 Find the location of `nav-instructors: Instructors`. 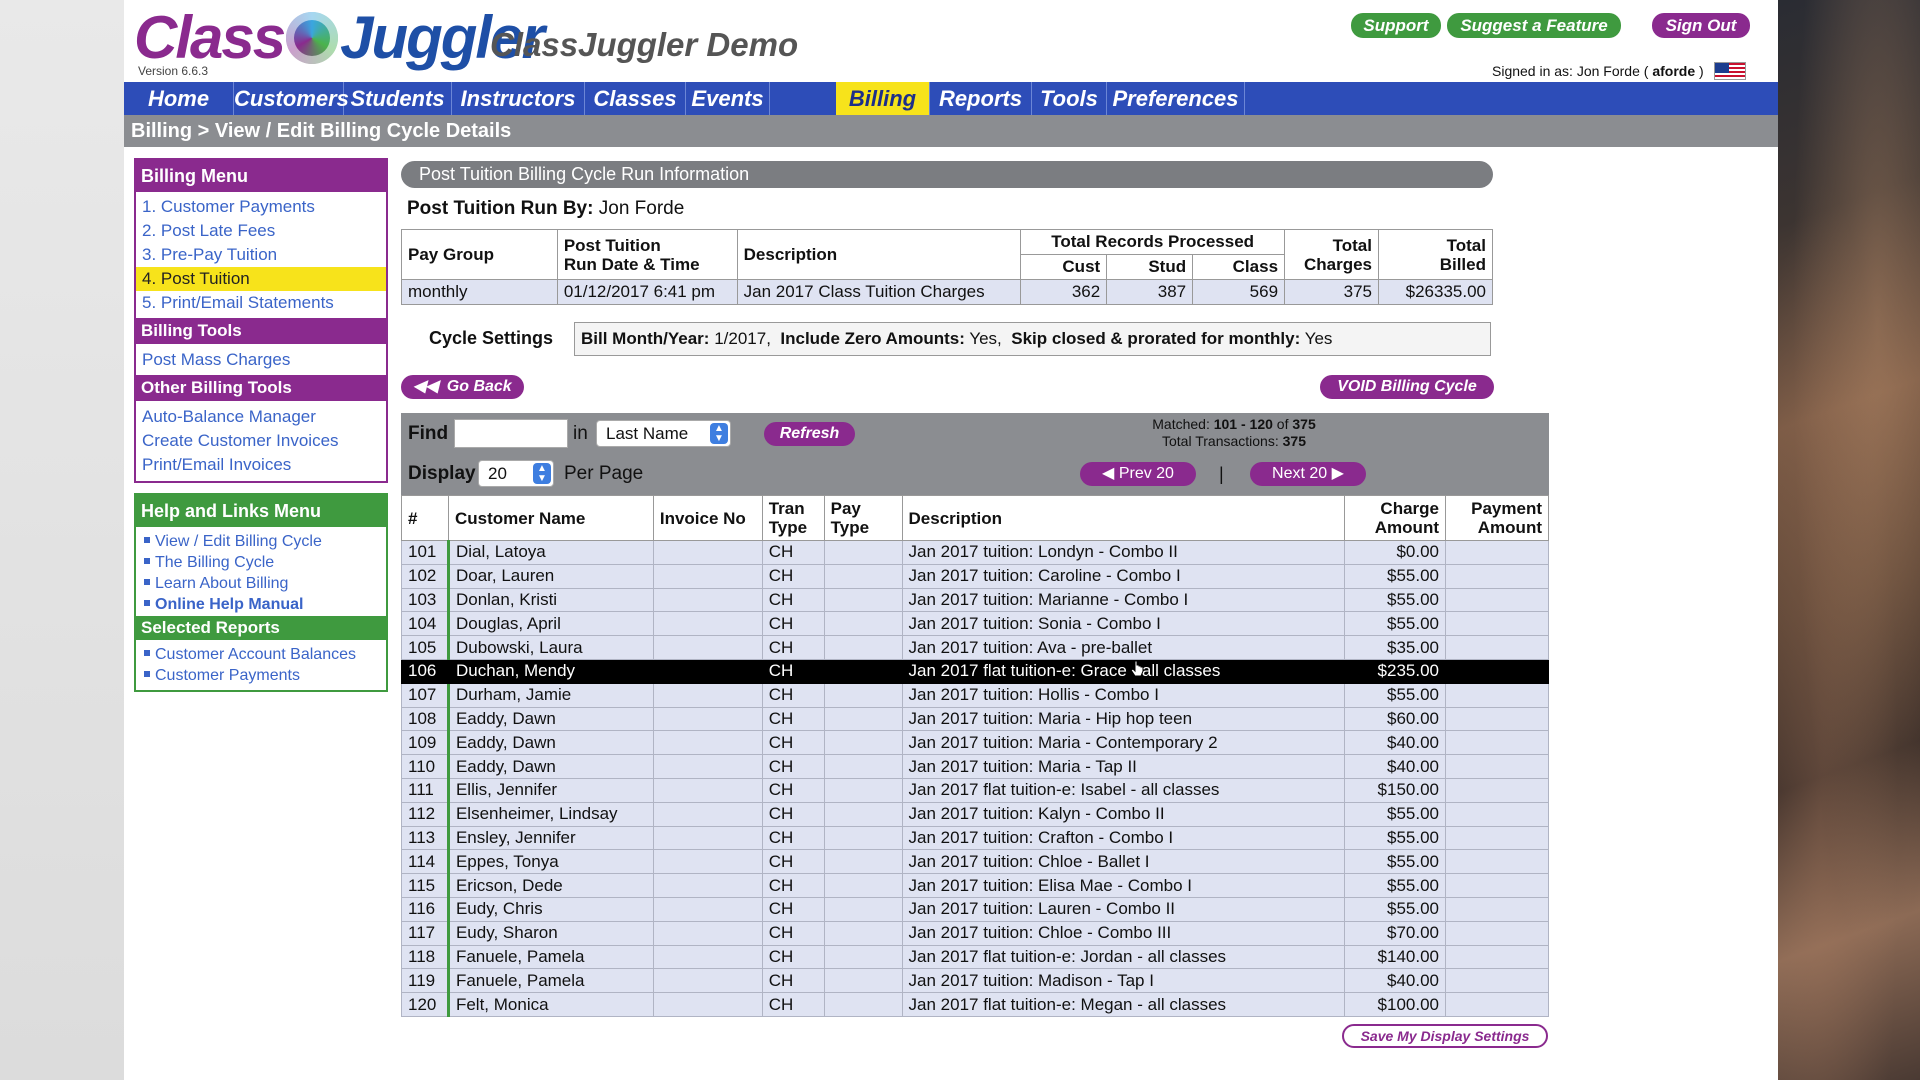

nav-instructors: Instructors is located at coordinates (518, 98).